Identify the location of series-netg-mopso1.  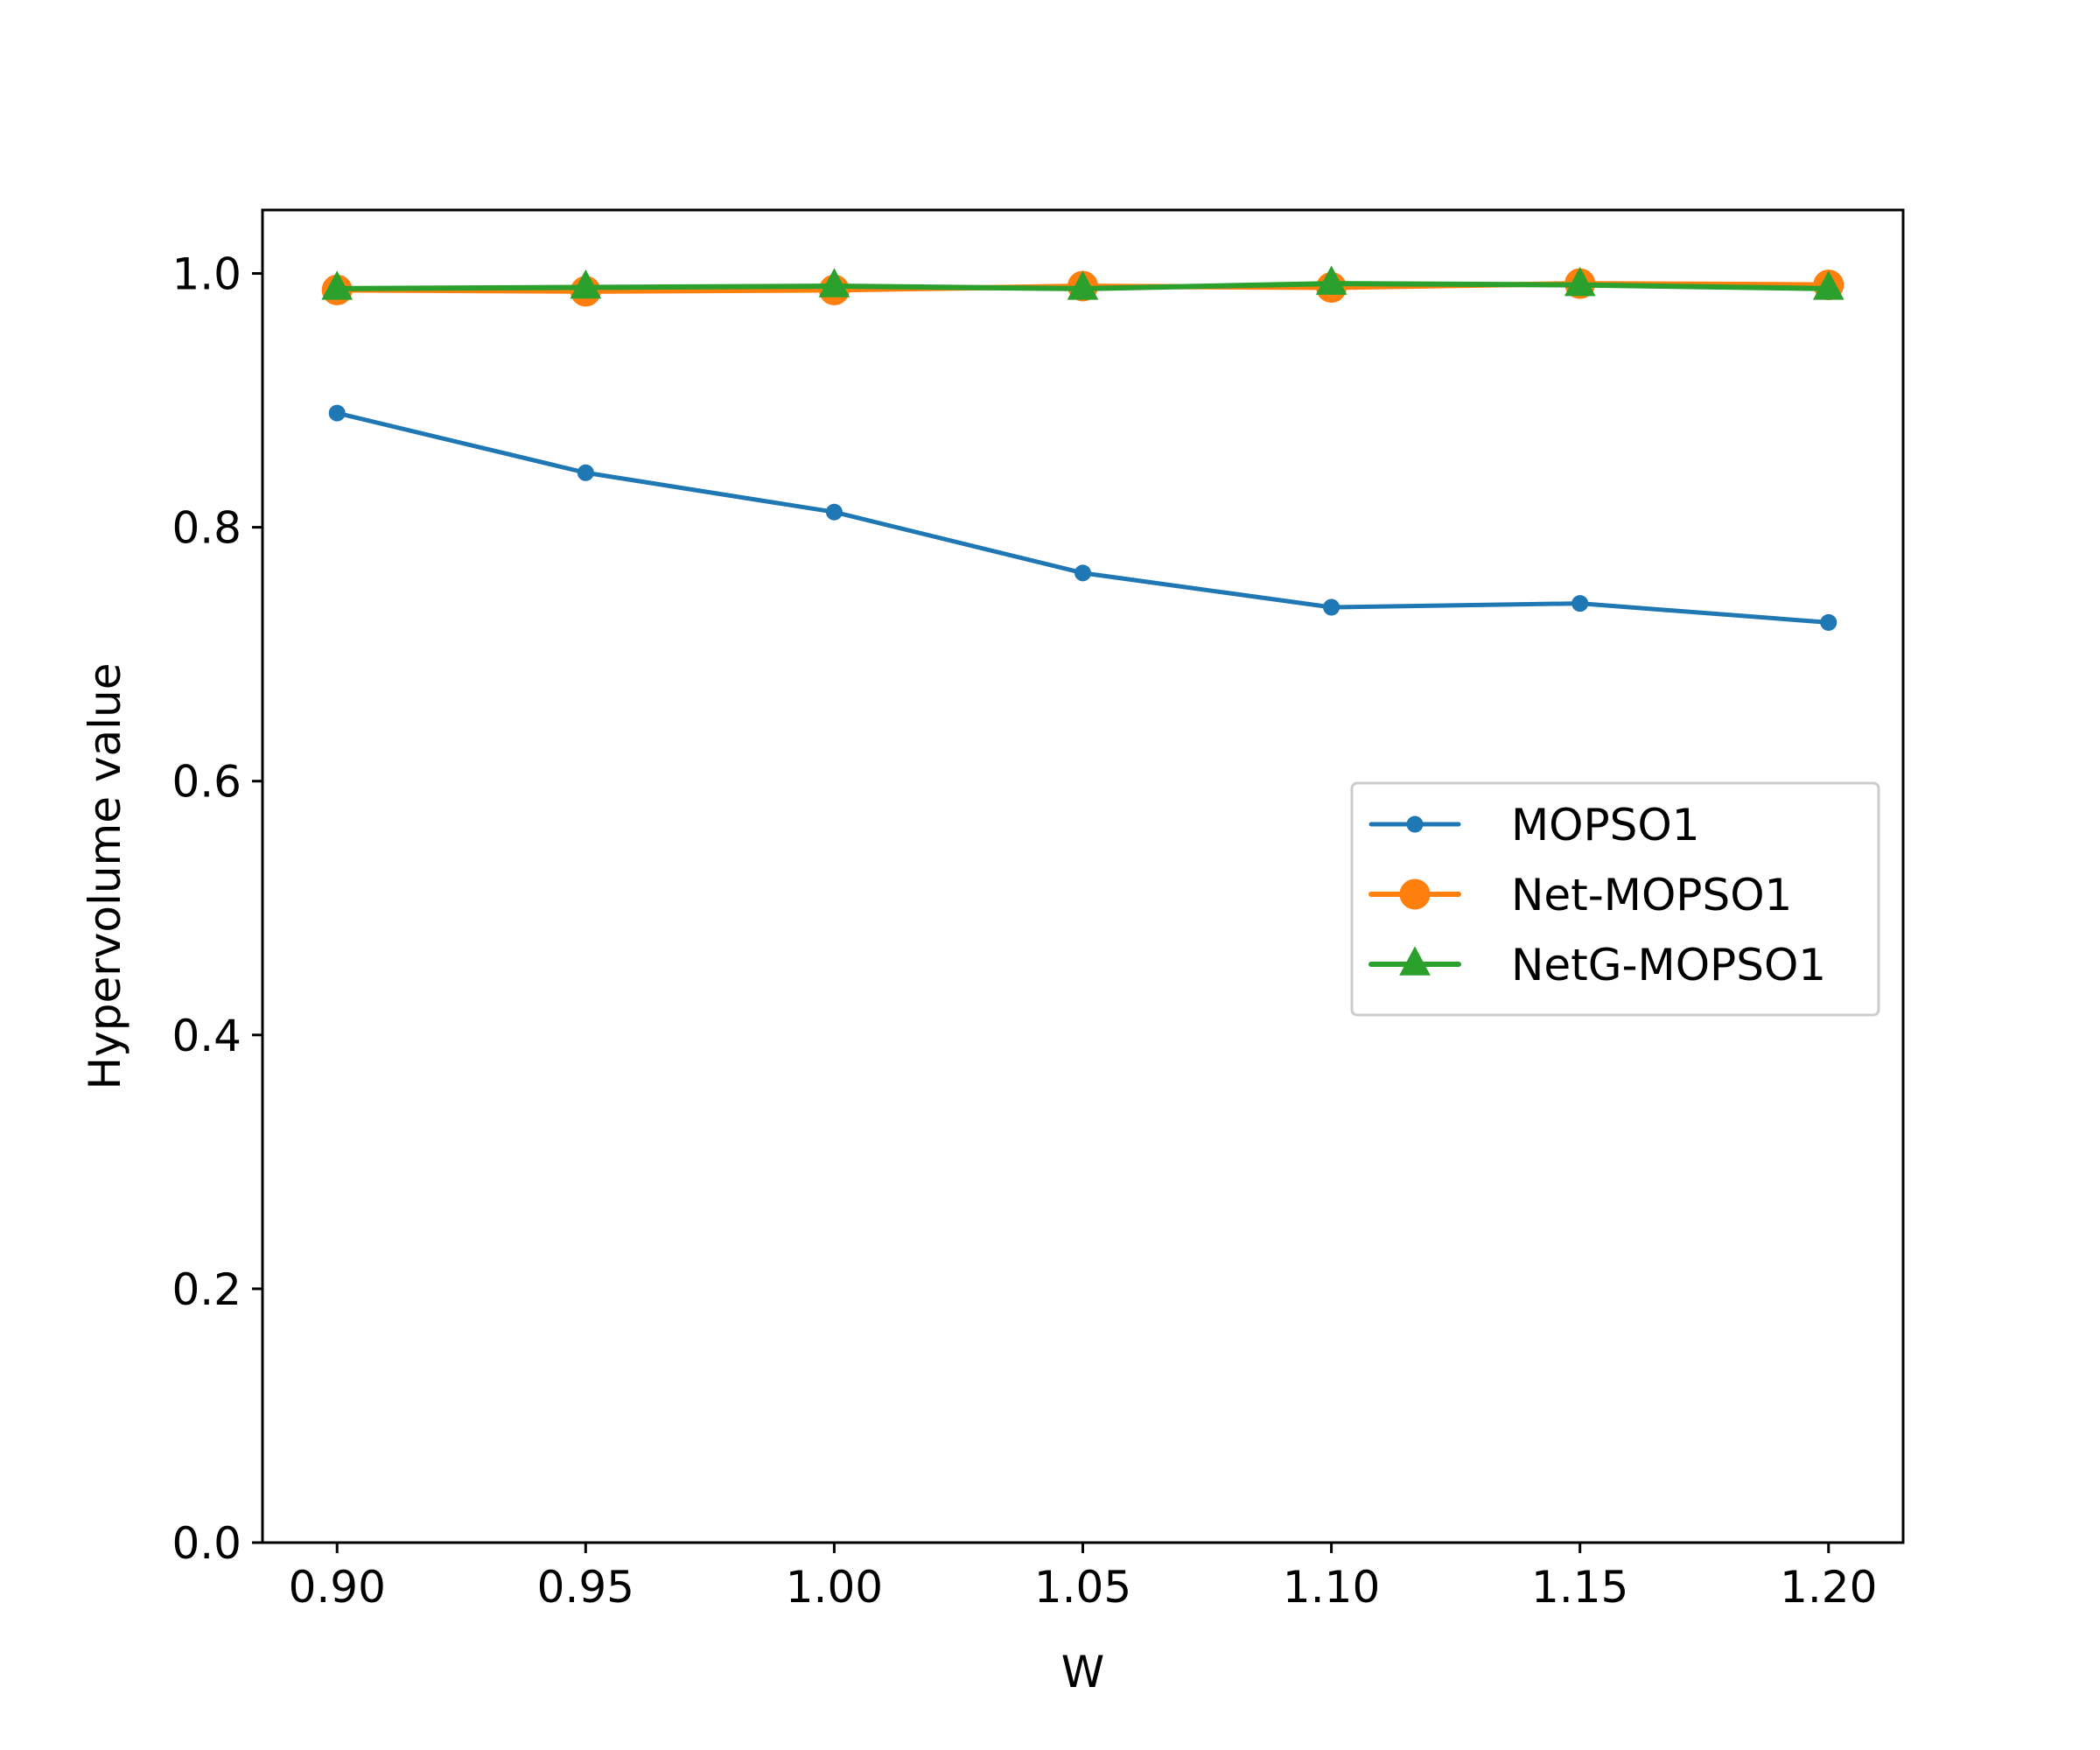
(1082, 282).